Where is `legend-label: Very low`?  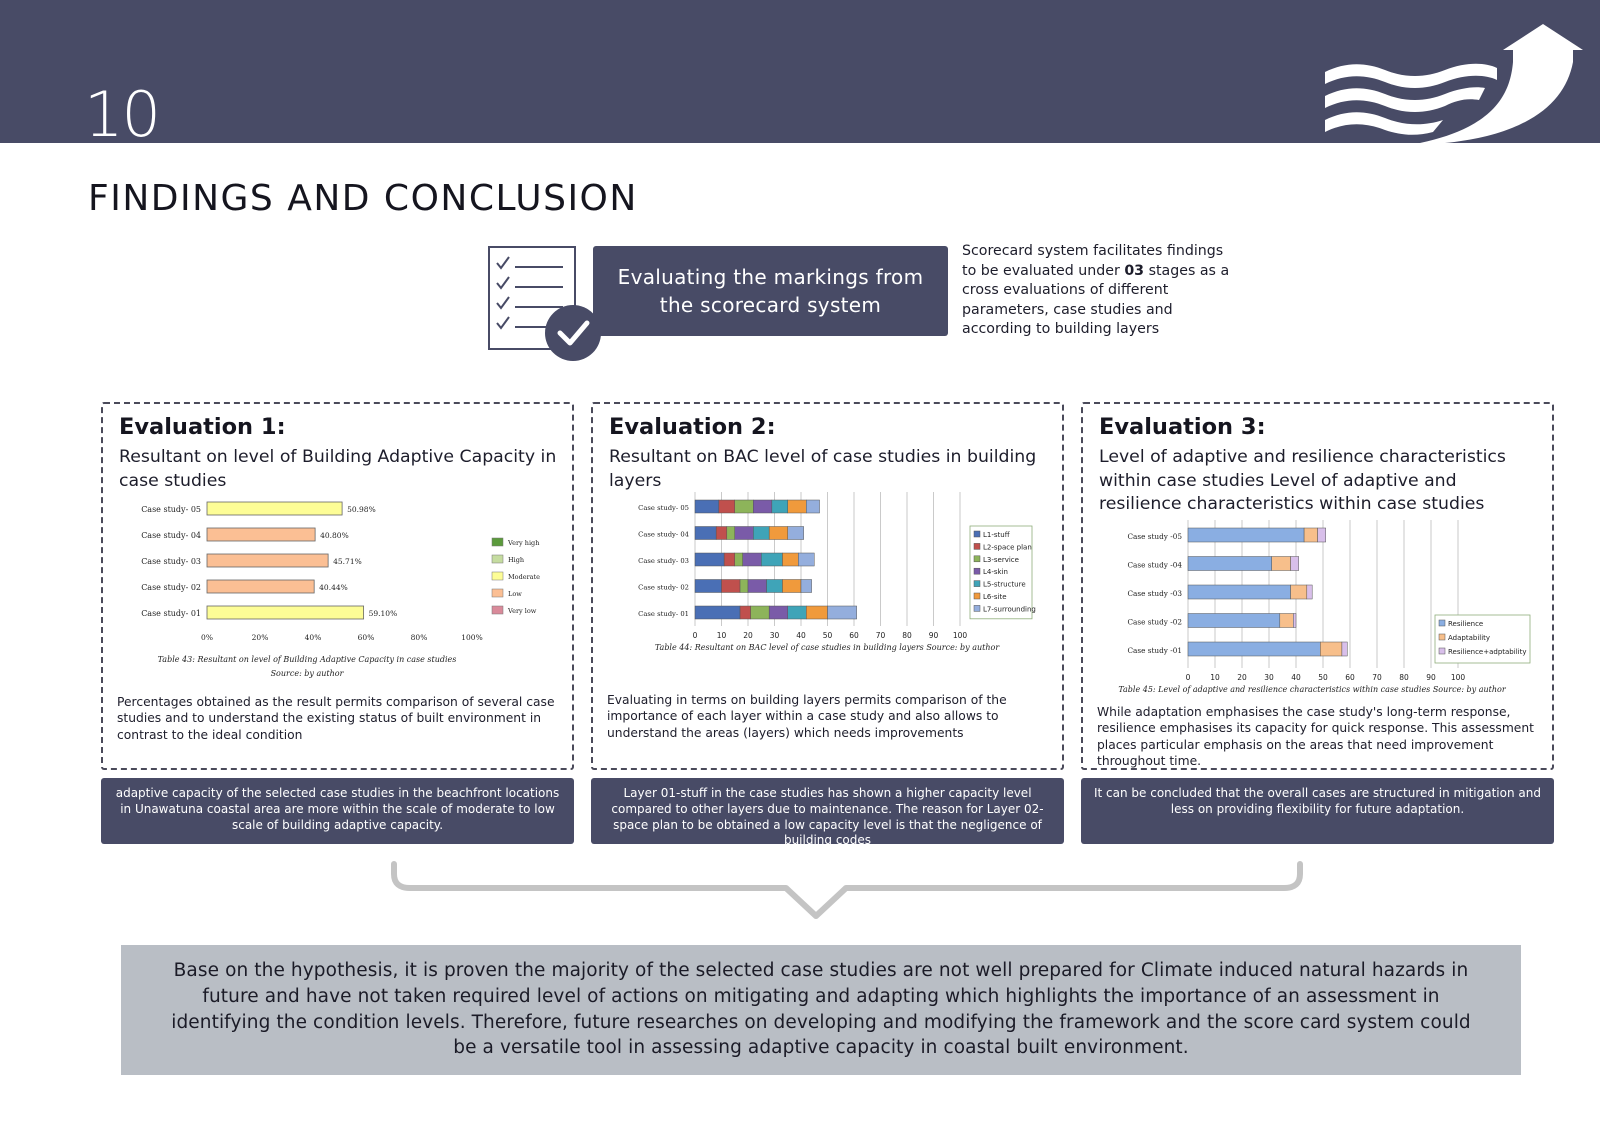
legend-label: Very low is located at coordinates (522, 611).